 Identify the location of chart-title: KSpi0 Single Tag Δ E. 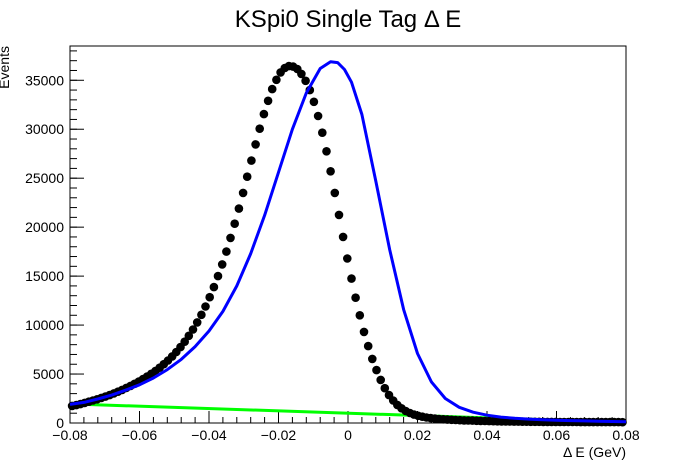
(348, 19).